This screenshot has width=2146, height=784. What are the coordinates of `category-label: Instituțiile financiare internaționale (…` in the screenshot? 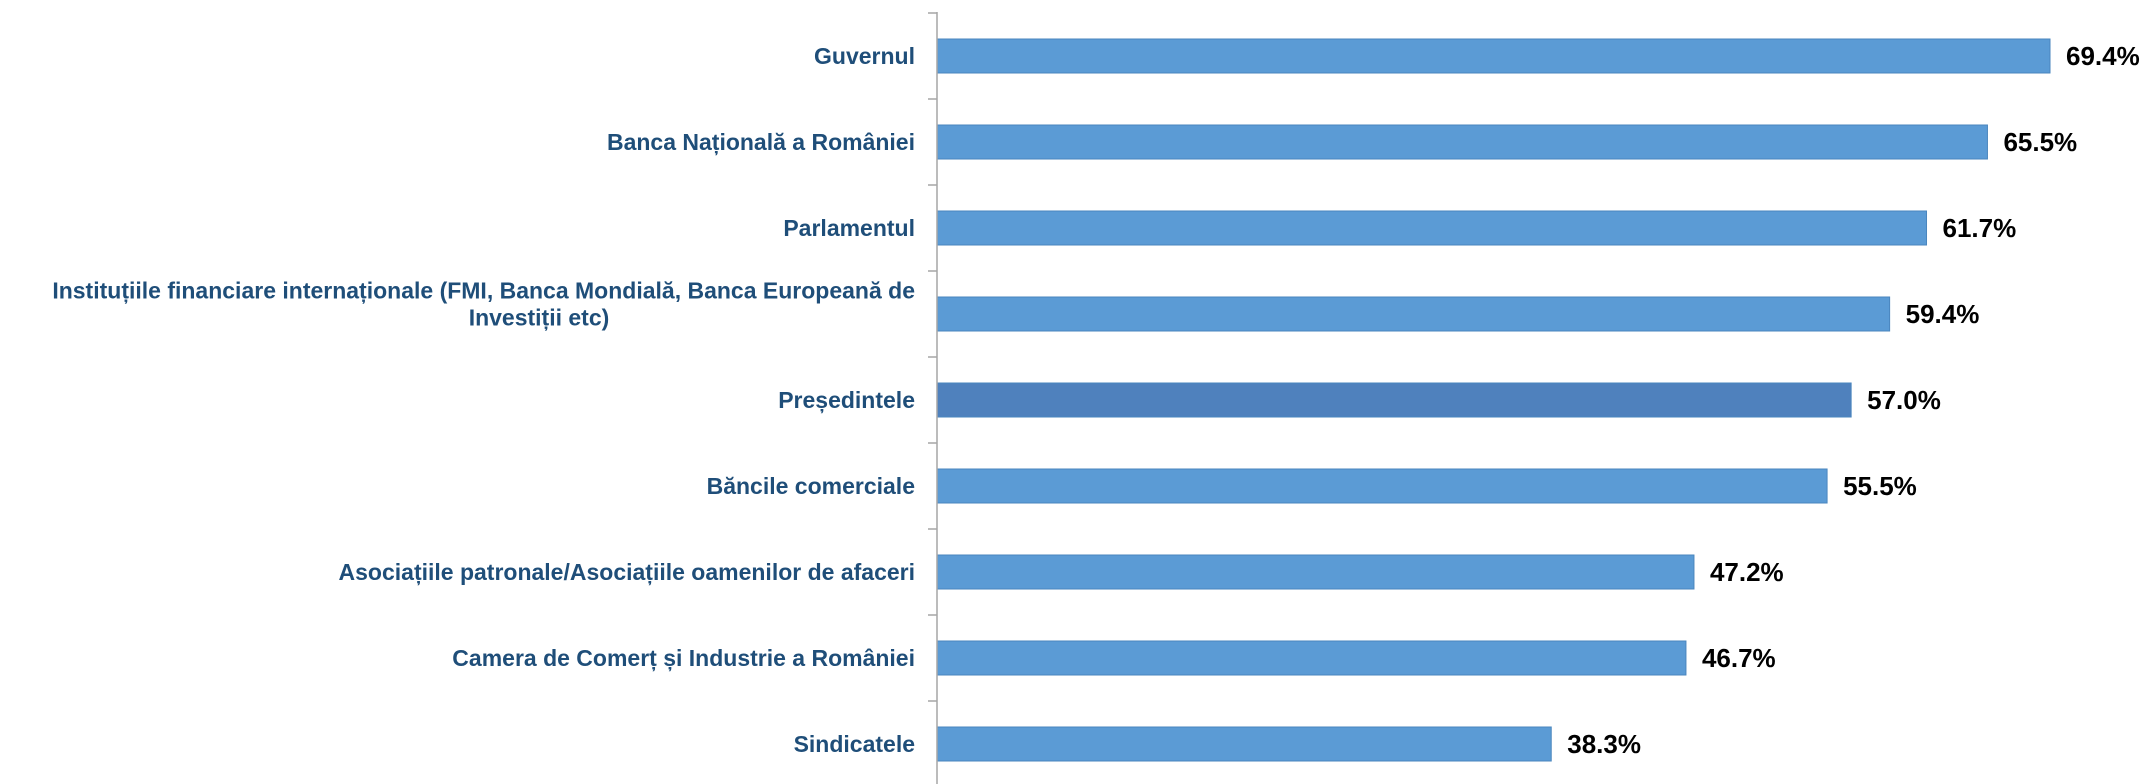 It's located at (483, 305).